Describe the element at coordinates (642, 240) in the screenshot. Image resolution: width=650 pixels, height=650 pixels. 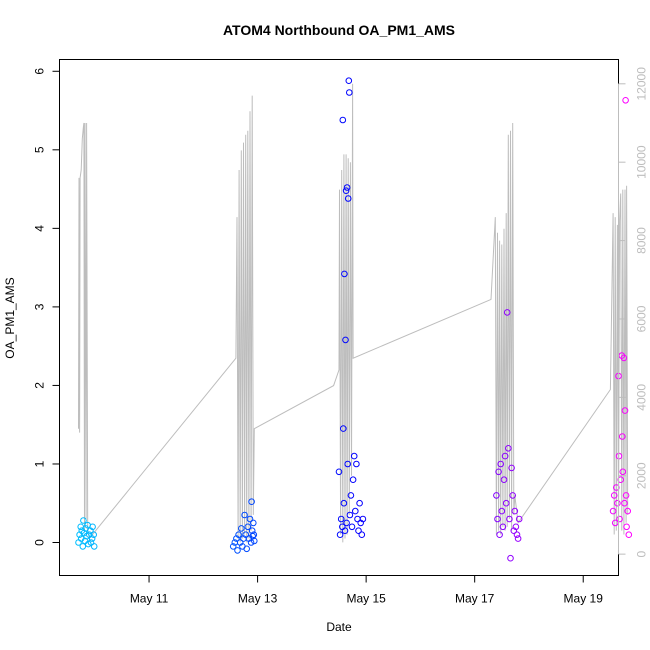
I see `y2-tick-label: 8000` at that location.